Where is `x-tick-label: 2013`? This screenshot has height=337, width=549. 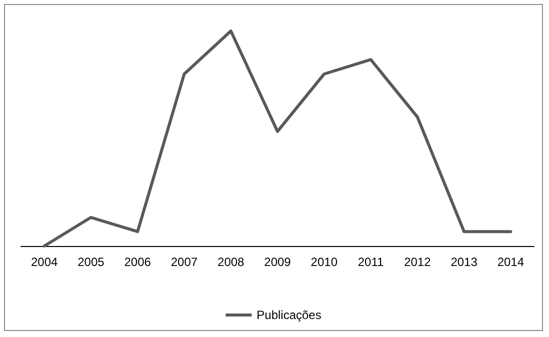 x-tick-label: 2013 is located at coordinates (464, 262).